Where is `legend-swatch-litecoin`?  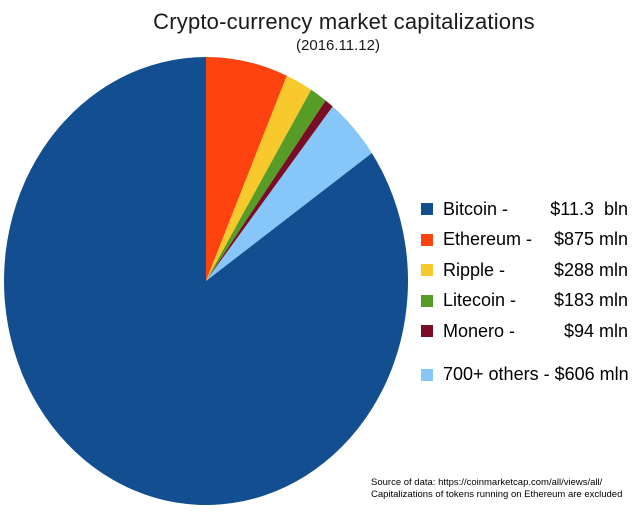 legend-swatch-litecoin is located at coordinates (427, 300).